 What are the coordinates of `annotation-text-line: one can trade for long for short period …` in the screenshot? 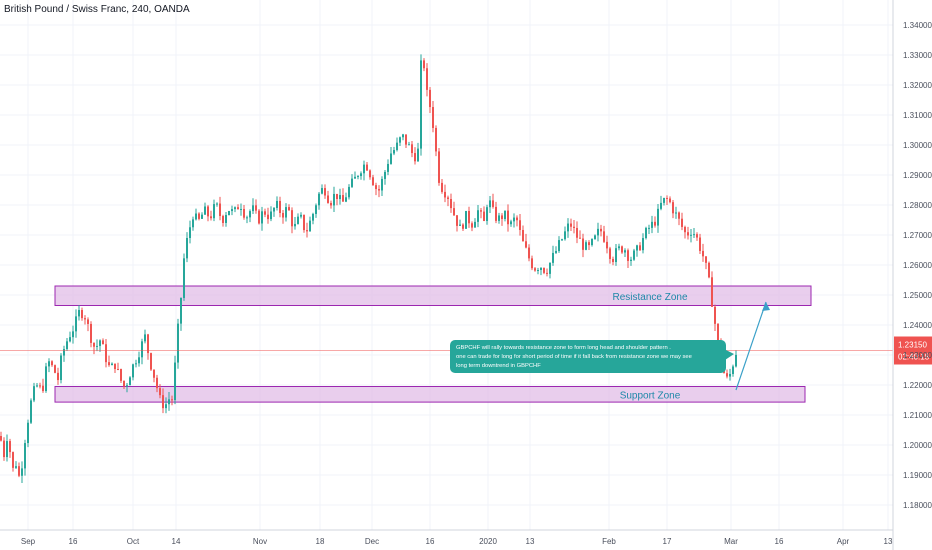 It's located at (574, 357).